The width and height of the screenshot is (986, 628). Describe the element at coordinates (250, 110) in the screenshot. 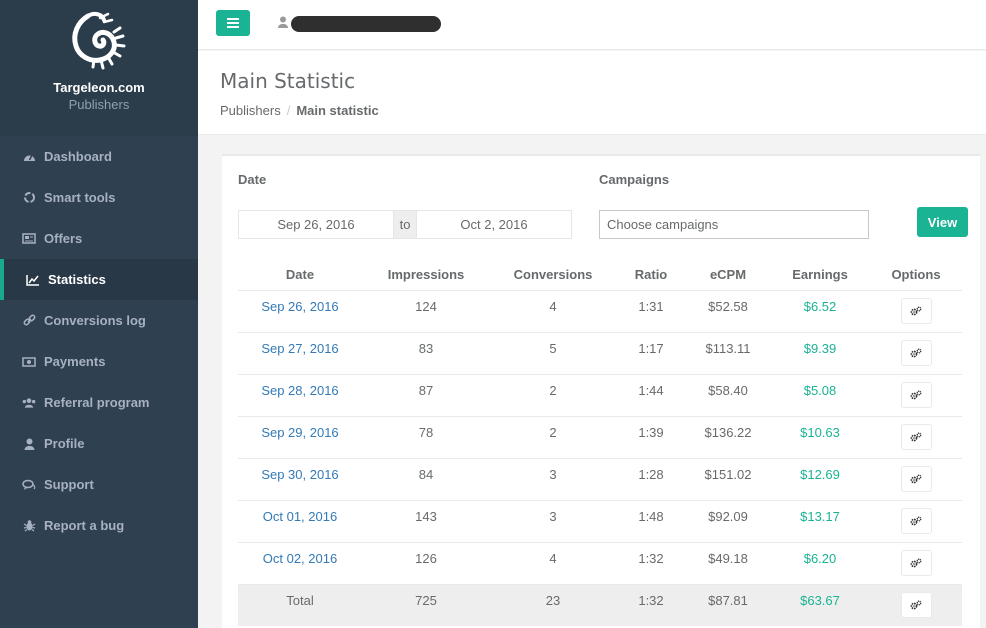

I see `breadcrumb-parent: Publishers` at that location.